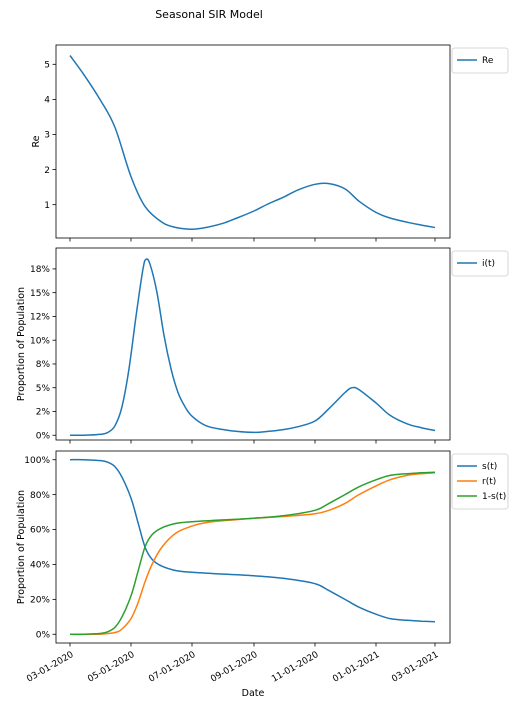 The width and height of the screenshot is (522, 706). I want to click on legend-label-re: Re, so click(488, 61).